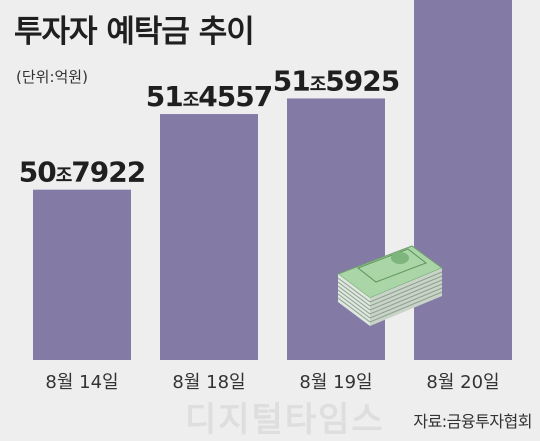 The height and width of the screenshot is (441, 540). What do you see at coordinates (285, 420) in the screenshot?
I see `watermark: 디지털타임스` at bounding box center [285, 420].